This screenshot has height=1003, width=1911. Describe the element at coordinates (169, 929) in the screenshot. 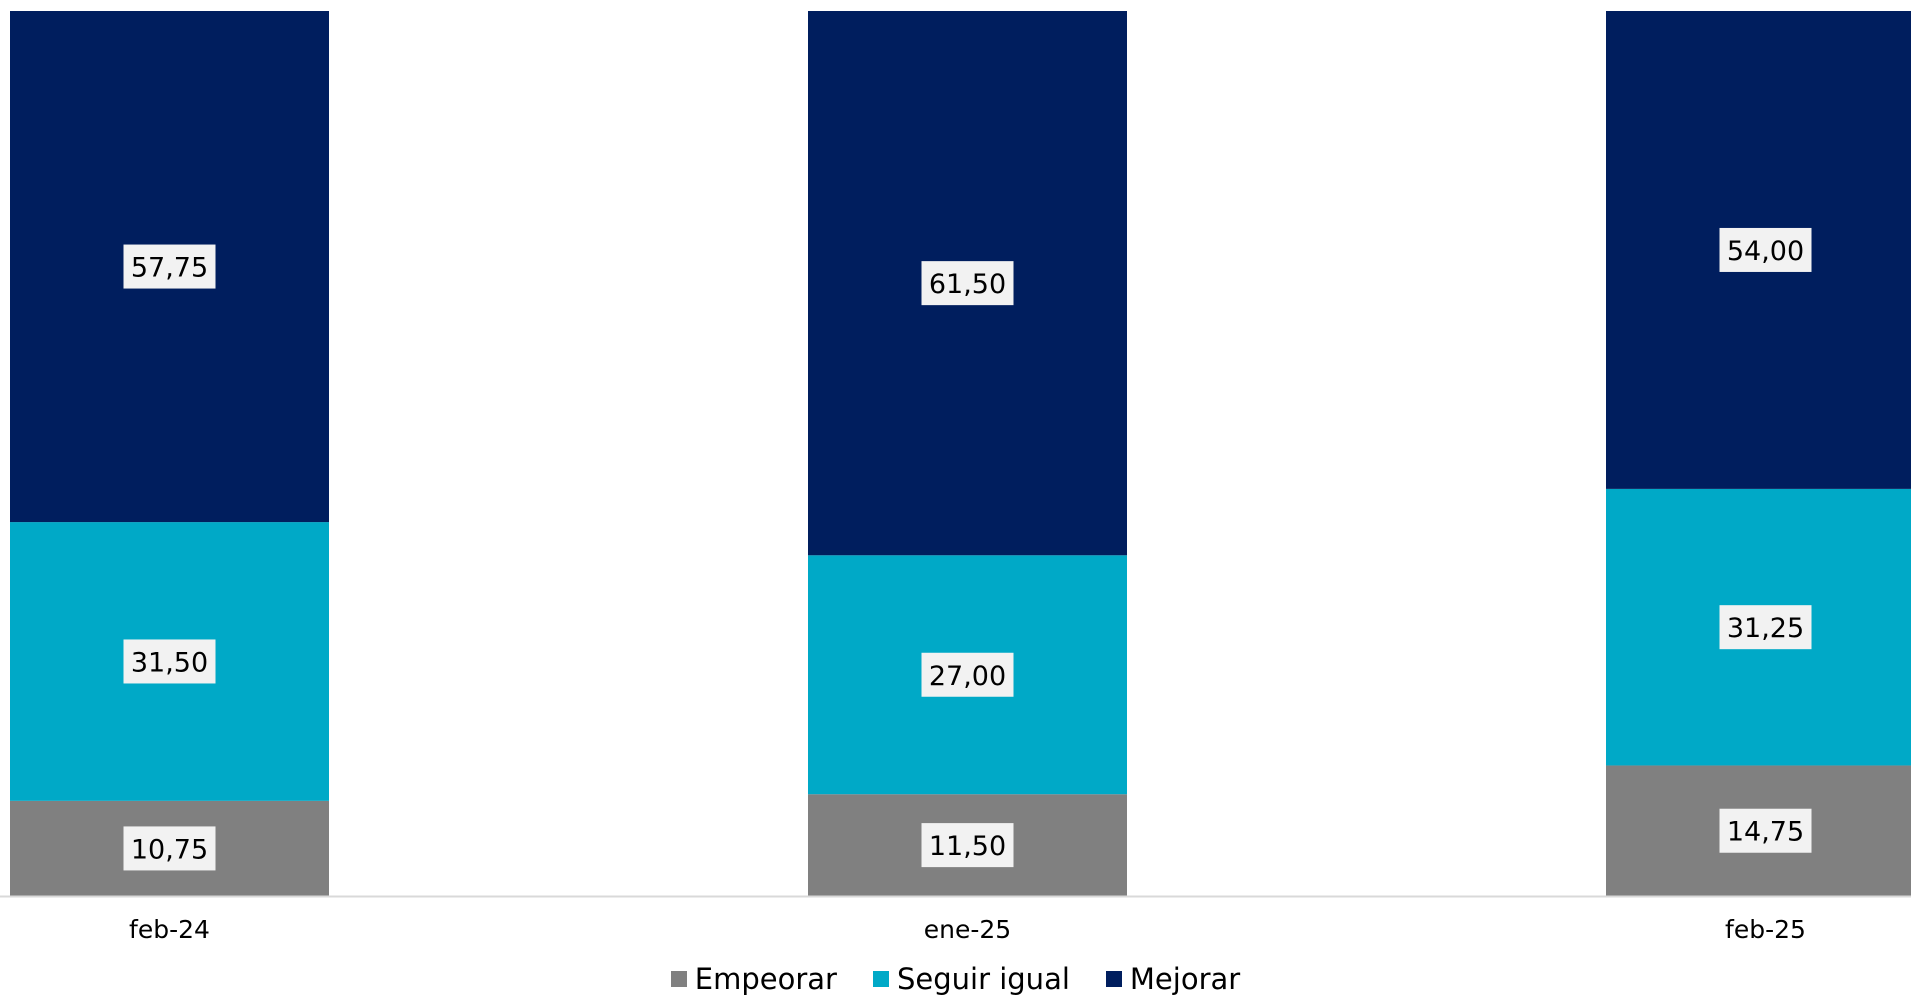

I see `x-tick-label: feb-24` at that location.